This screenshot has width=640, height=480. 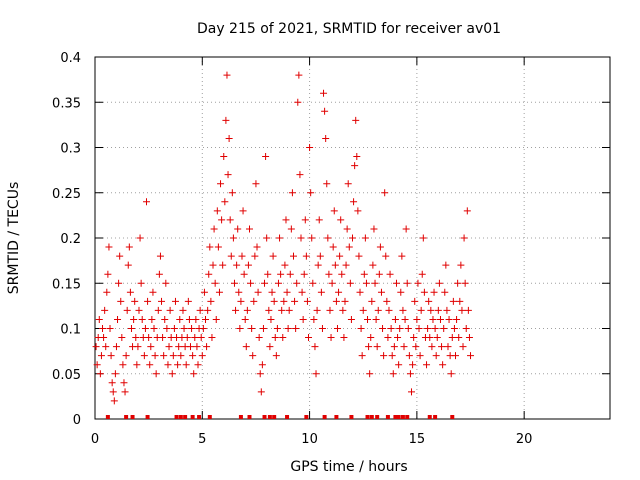 I want to click on y-tick-label: 0.15, so click(x=66, y=284).